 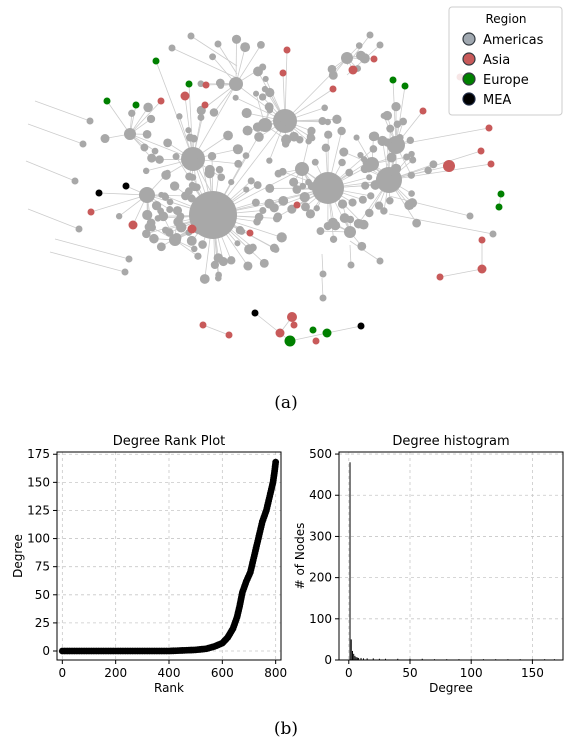 I want to click on y-tick-label: 175, so click(x=38, y=454).